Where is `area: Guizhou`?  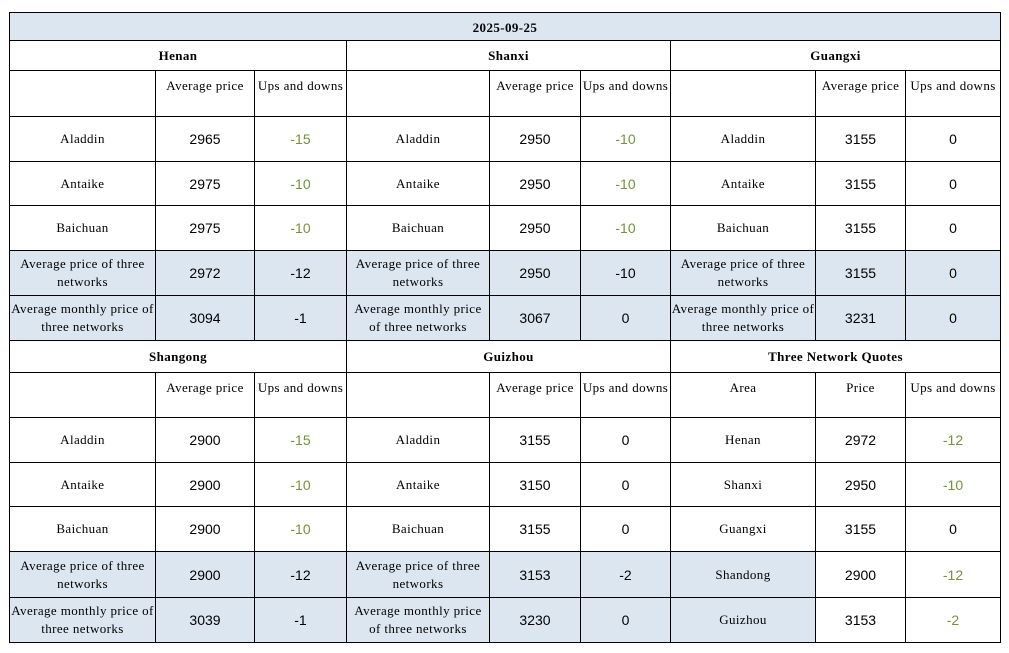 area: Guizhou is located at coordinates (743, 620).